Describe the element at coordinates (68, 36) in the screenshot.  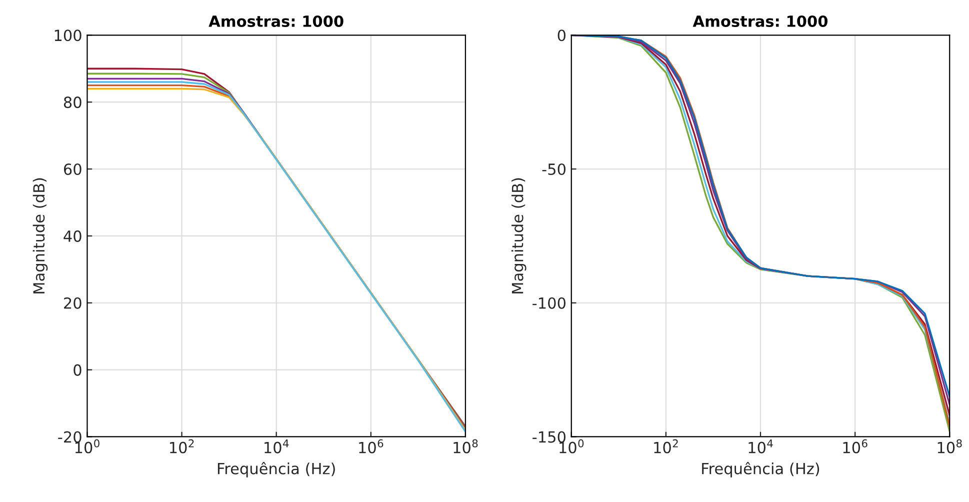
I see `y-tick-label: 100` at that location.